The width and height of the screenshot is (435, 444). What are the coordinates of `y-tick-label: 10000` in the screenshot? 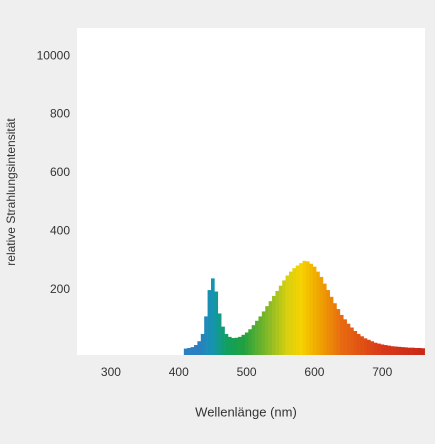 It's located at (54, 55).